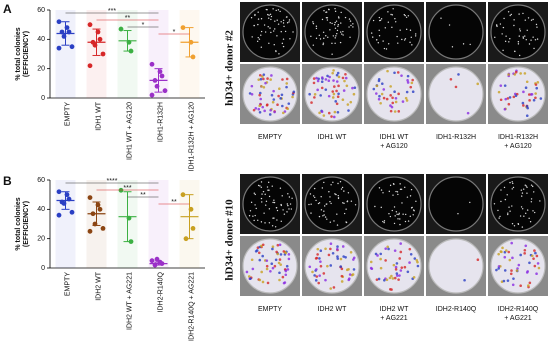 This screenshot has width=550, height=341. I want to click on significance-label: ****, so click(112, 181).